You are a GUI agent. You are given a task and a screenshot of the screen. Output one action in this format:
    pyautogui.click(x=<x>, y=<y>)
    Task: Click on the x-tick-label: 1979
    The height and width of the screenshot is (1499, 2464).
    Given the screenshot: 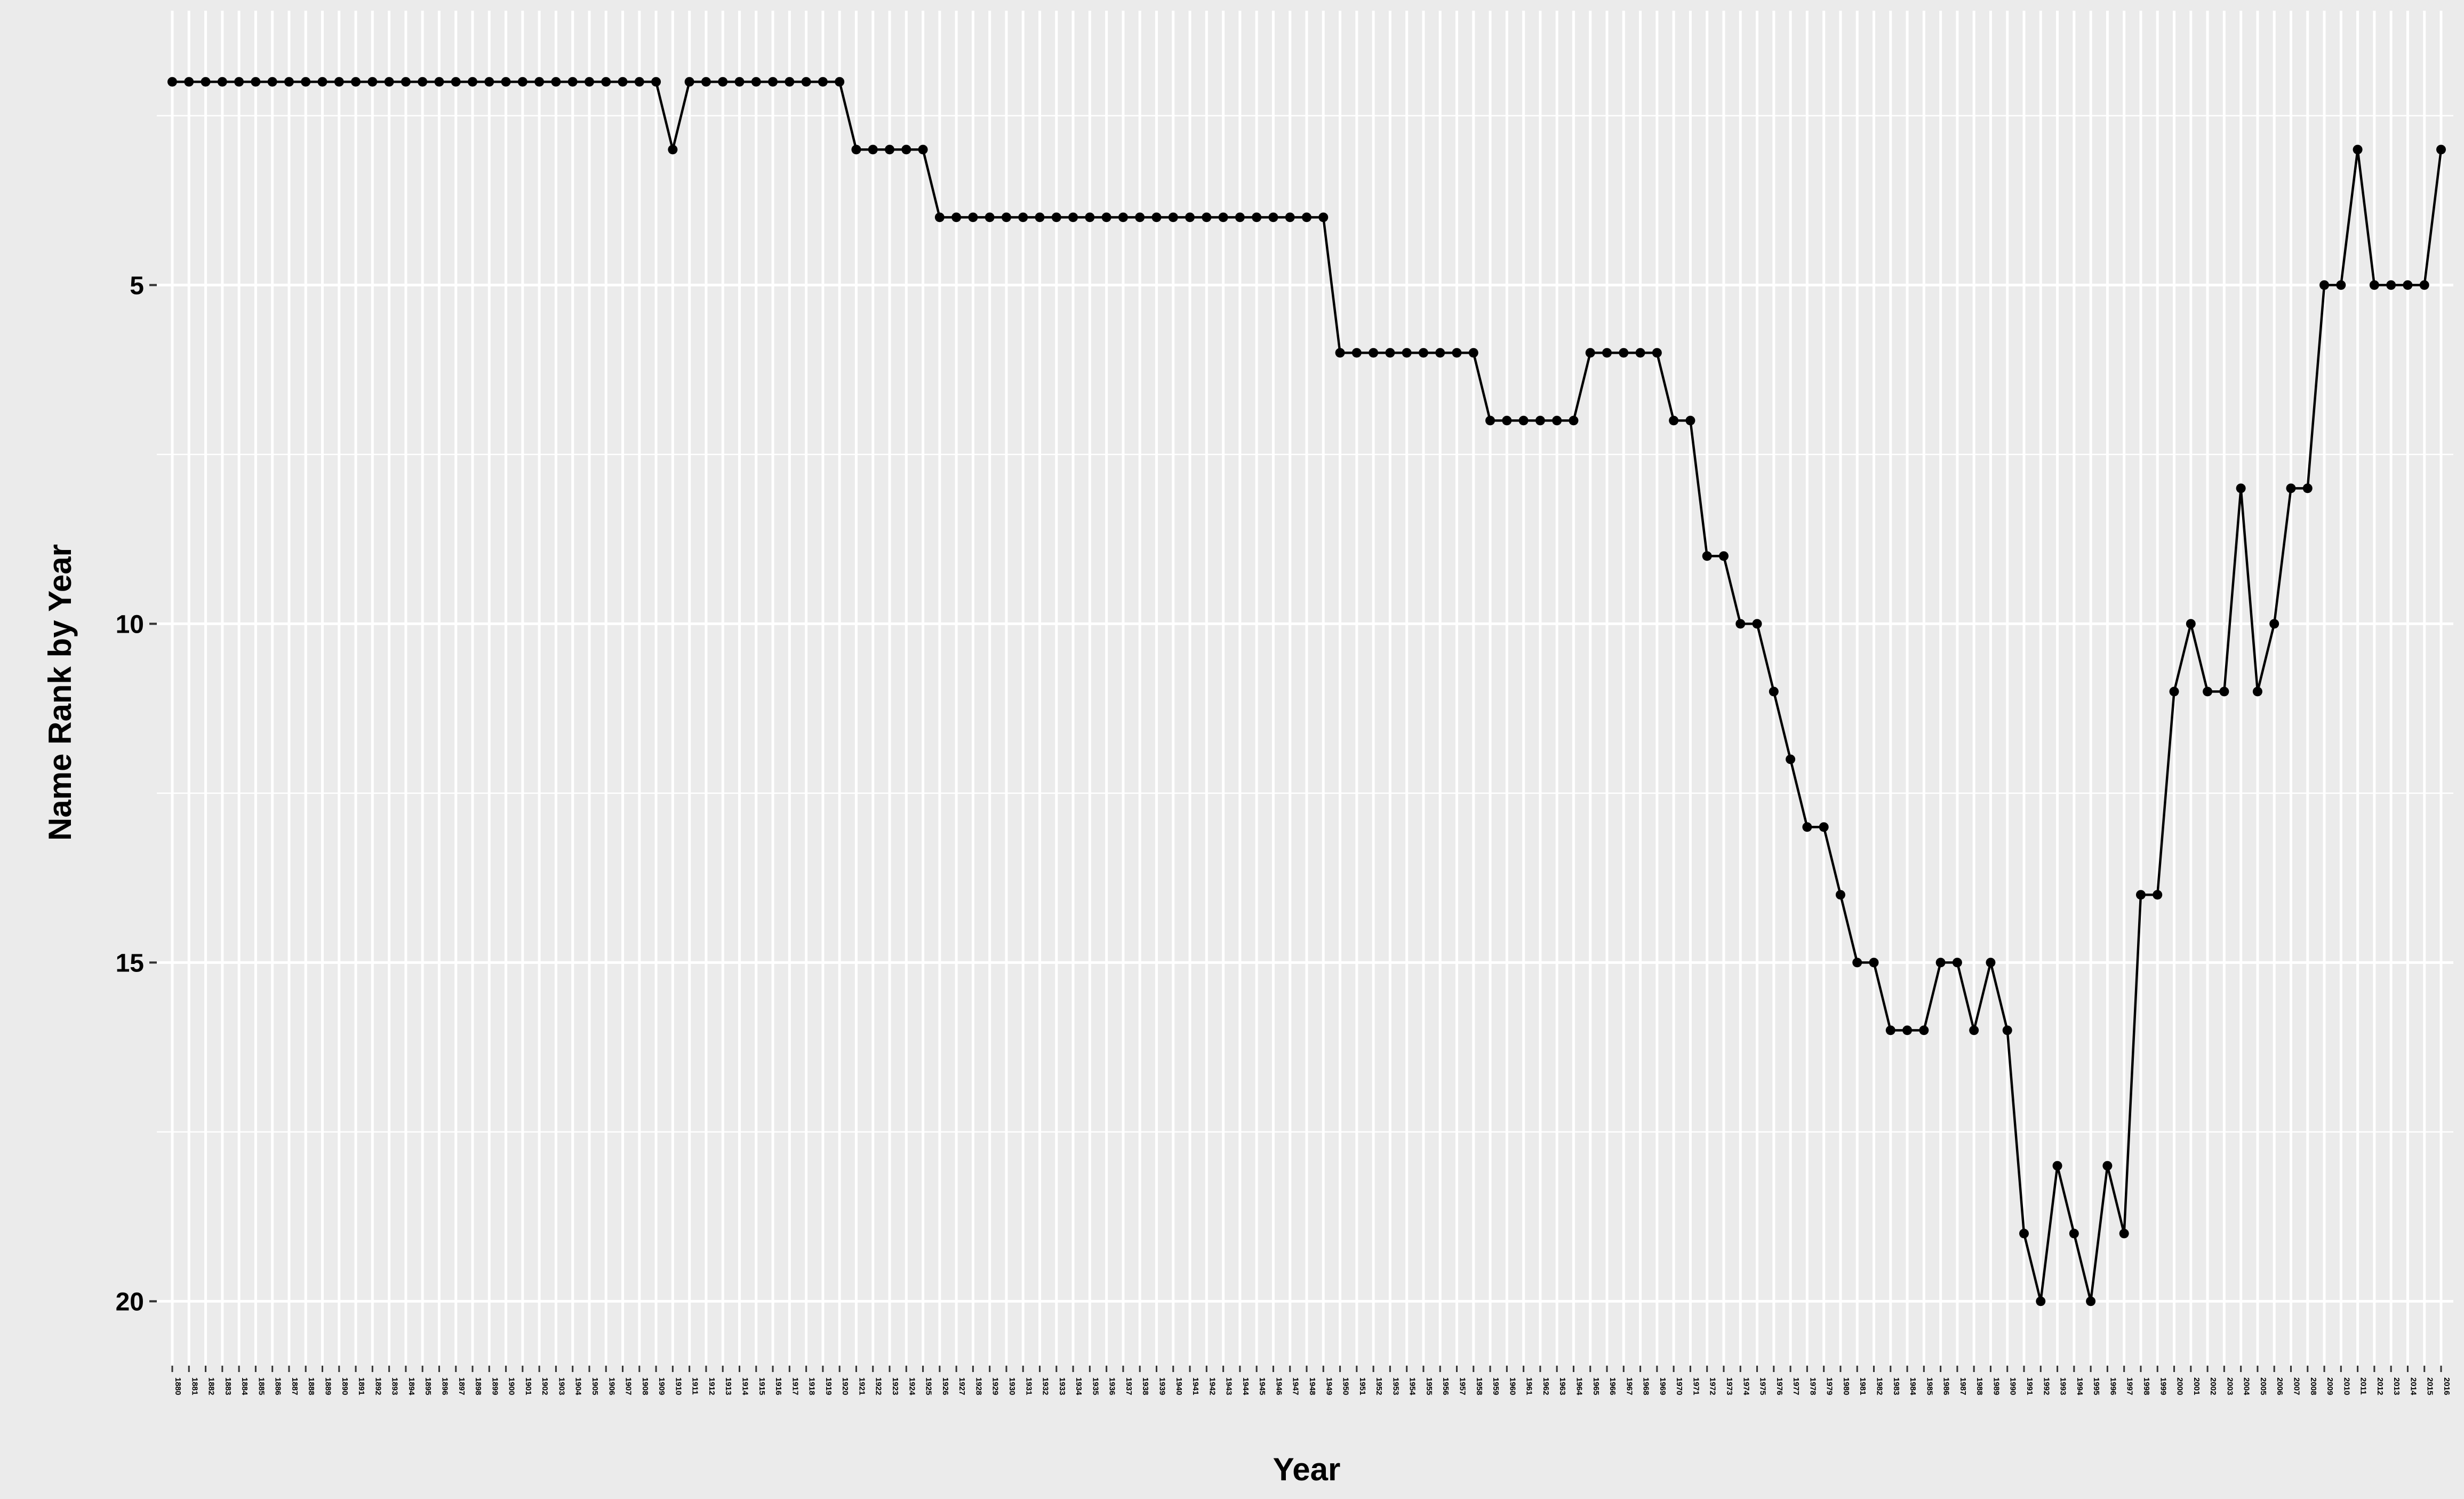 What is the action you would take?
    pyautogui.click(x=1829, y=1386)
    